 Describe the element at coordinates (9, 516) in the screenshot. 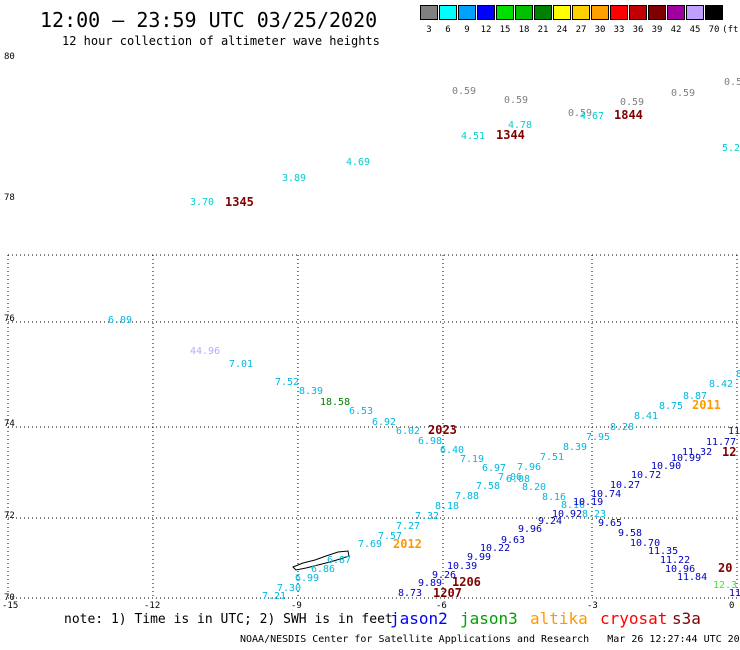

I see `lat-label-72: 72` at that location.